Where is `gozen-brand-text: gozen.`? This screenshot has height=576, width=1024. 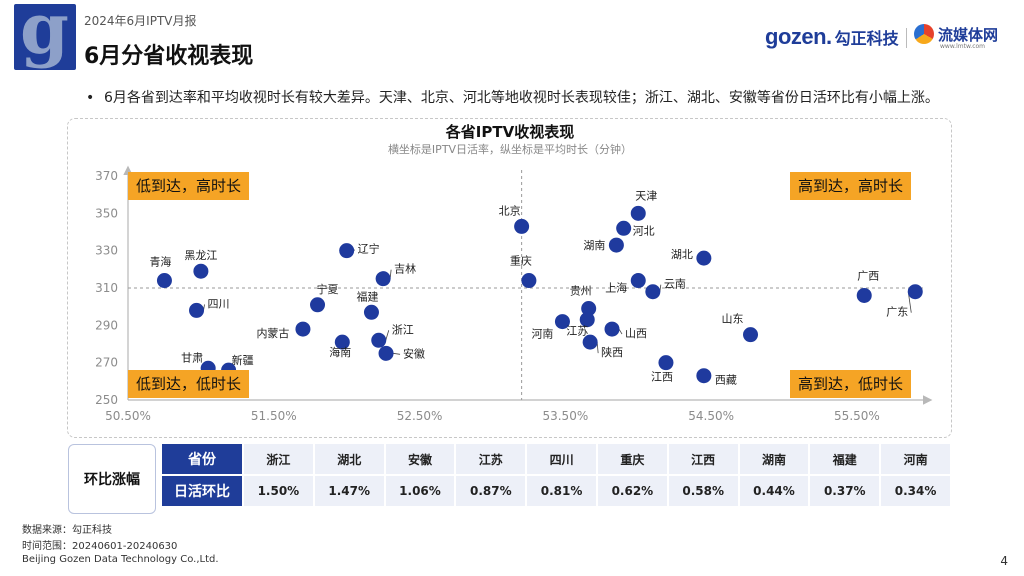
gozen-brand-text: gozen. is located at coordinates (798, 36).